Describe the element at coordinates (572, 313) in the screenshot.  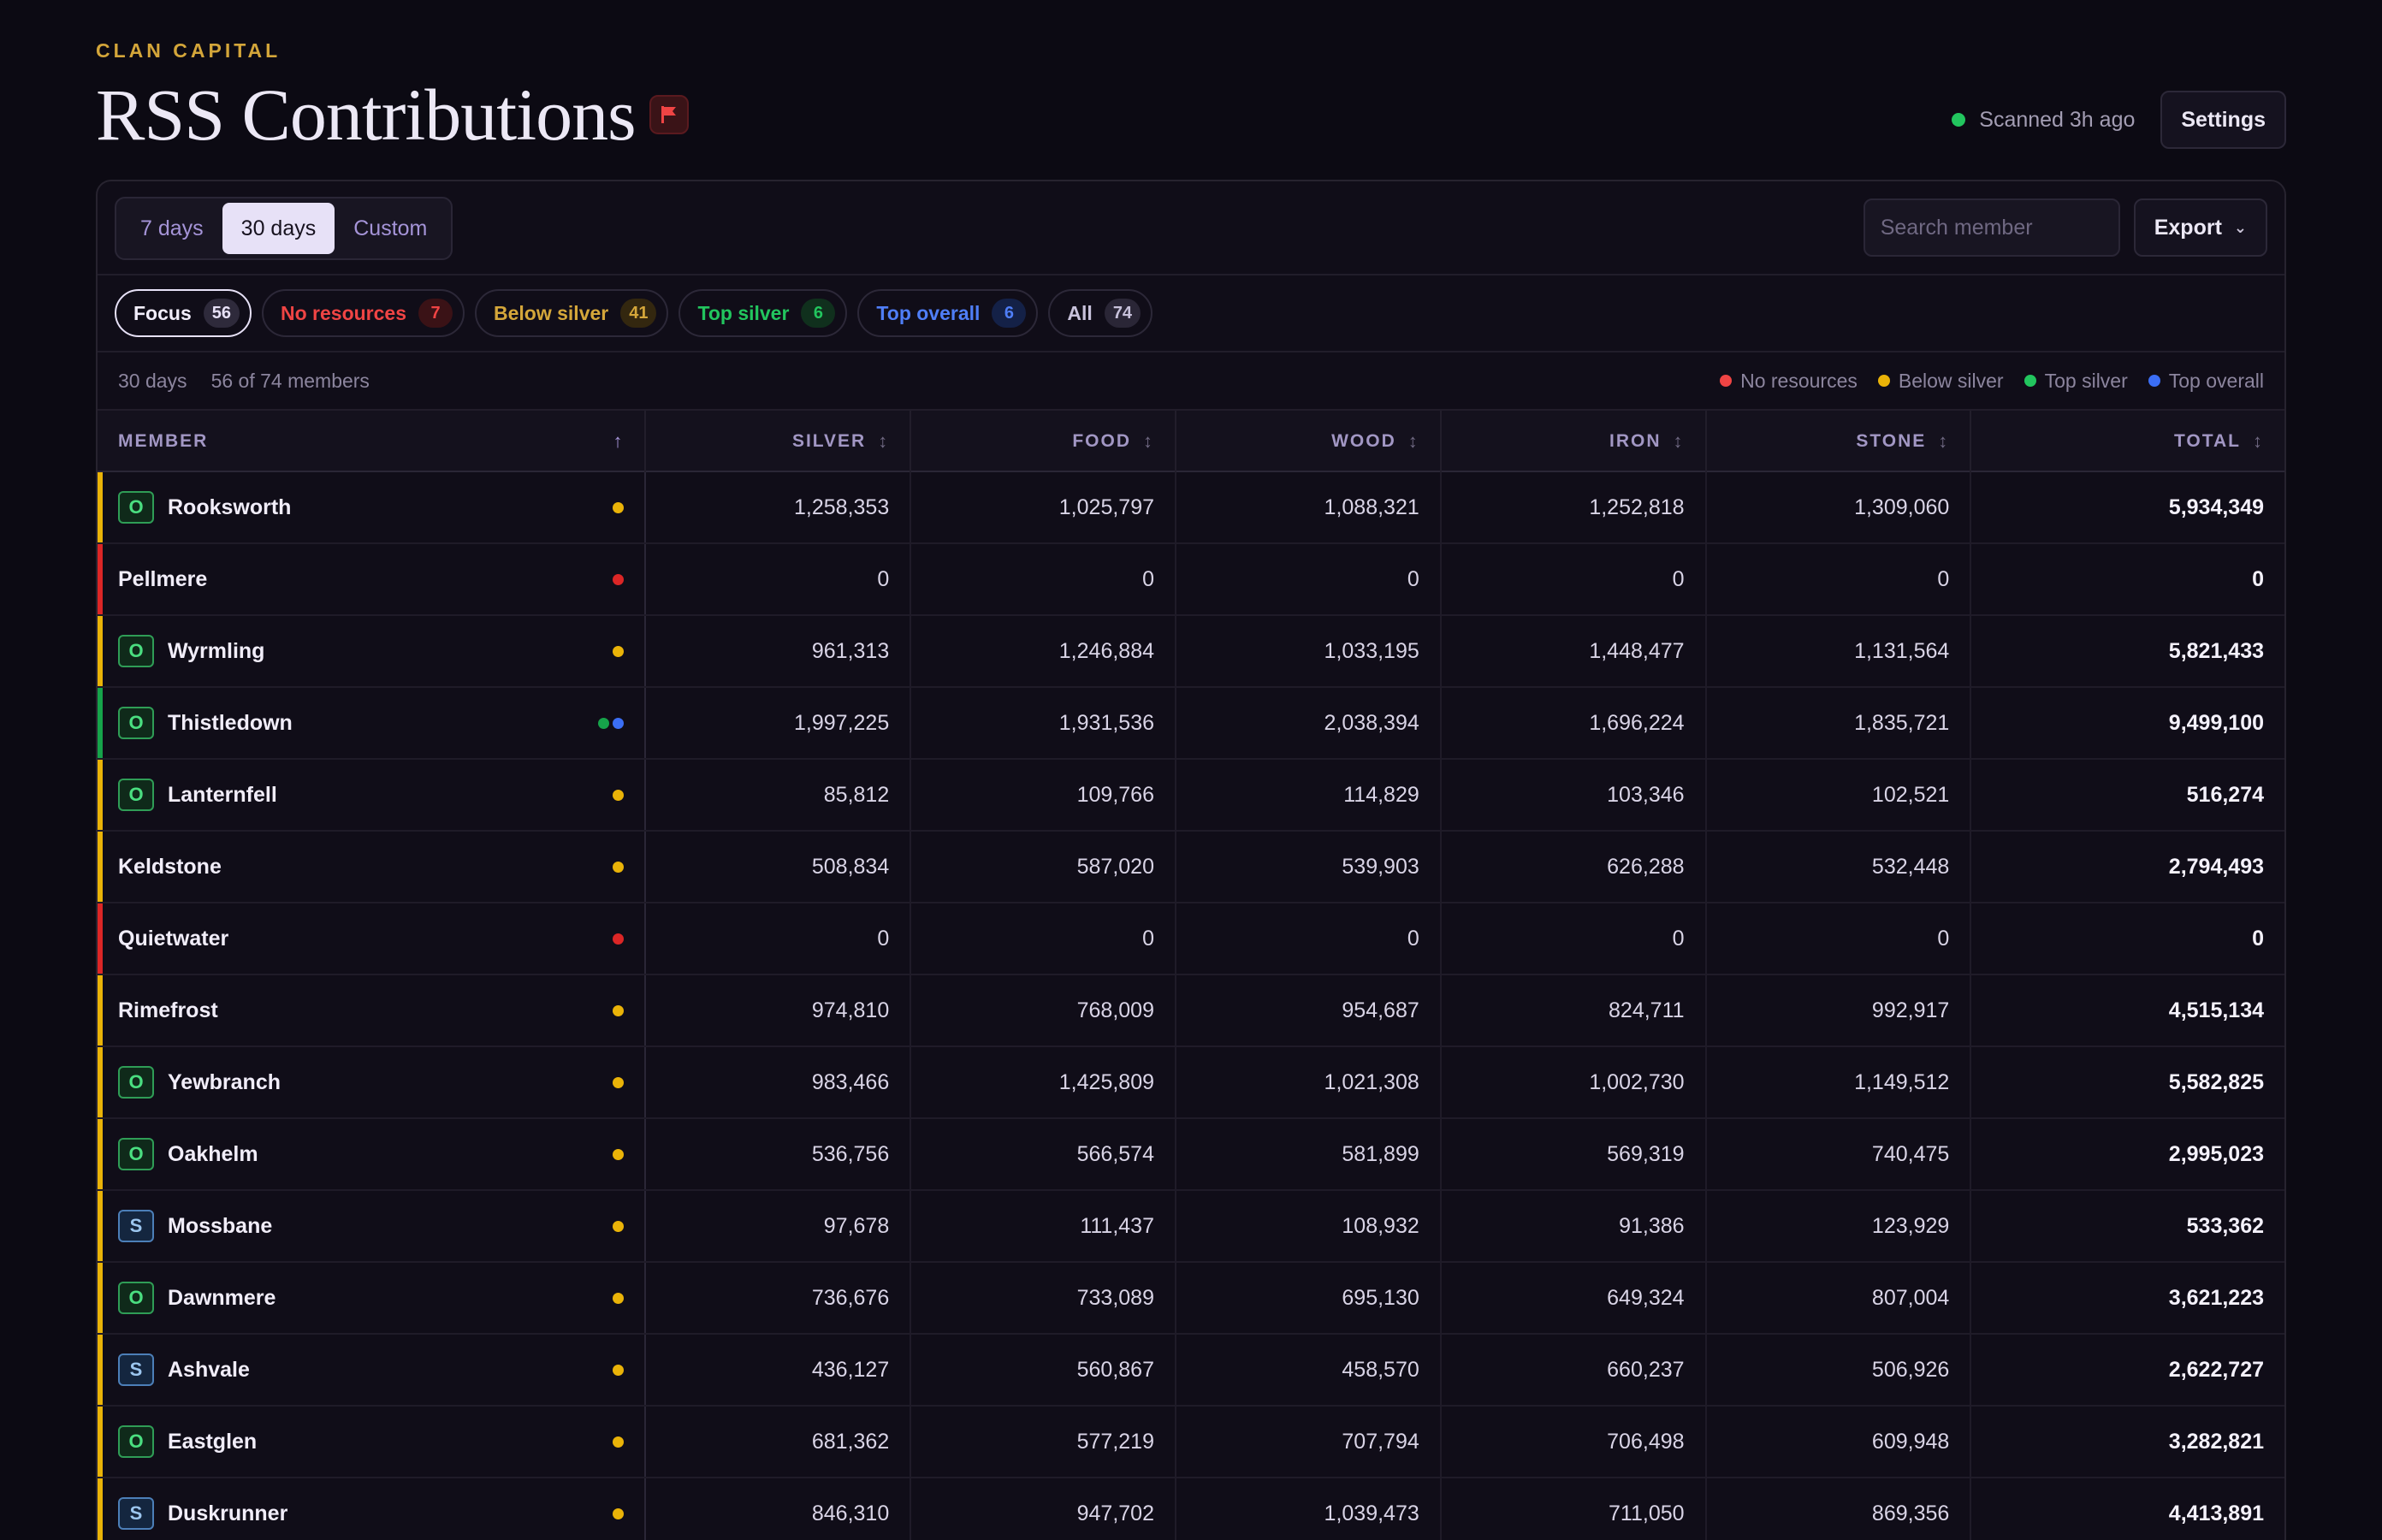
I see `filter-chip-below: Below silver 41` at that location.